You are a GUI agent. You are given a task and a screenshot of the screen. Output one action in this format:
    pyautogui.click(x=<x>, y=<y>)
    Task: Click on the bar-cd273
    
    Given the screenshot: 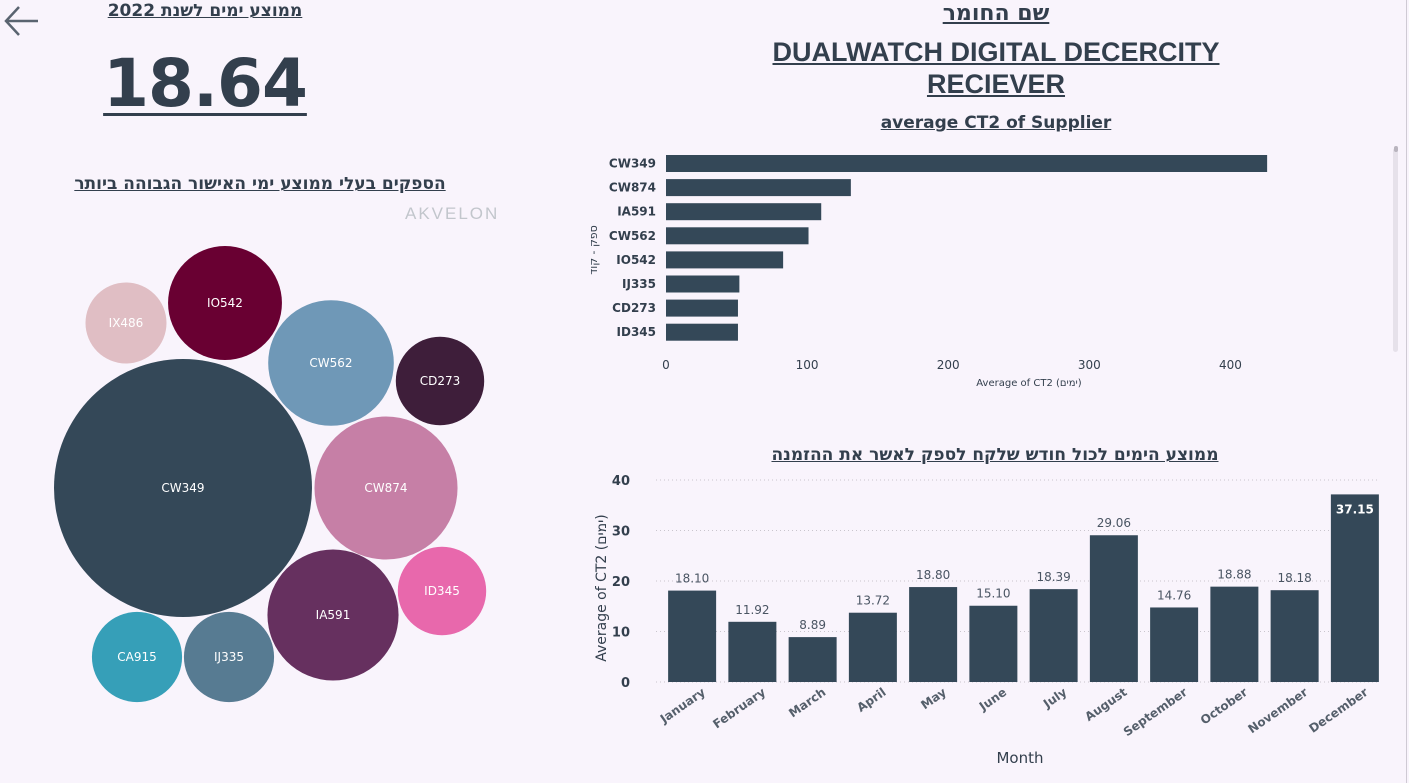 What is the action you would take?
    pyautogui.click(x=702, y=308)
    